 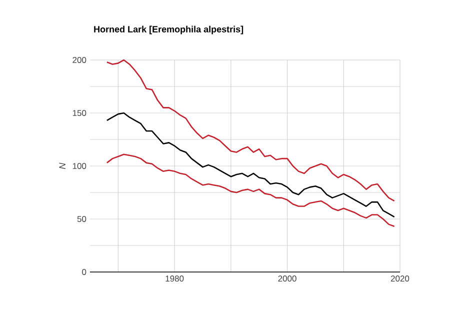 I want to click on y-tick-label: 150, so click(x=79, y=113).